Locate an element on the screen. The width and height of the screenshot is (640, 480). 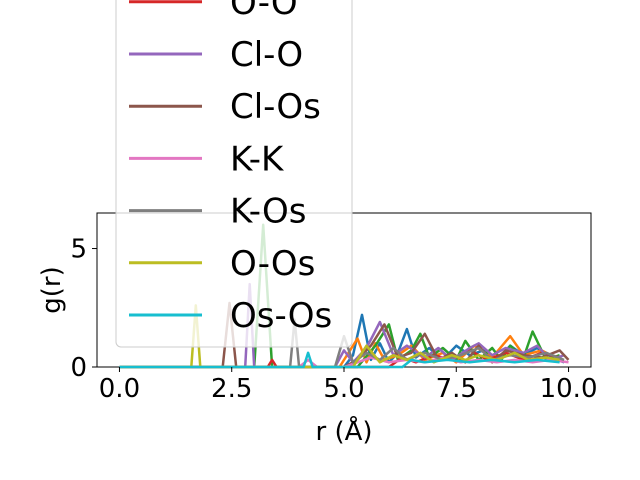
legend-label-cl-o: Cl-O is located at coordinates (266, 55).